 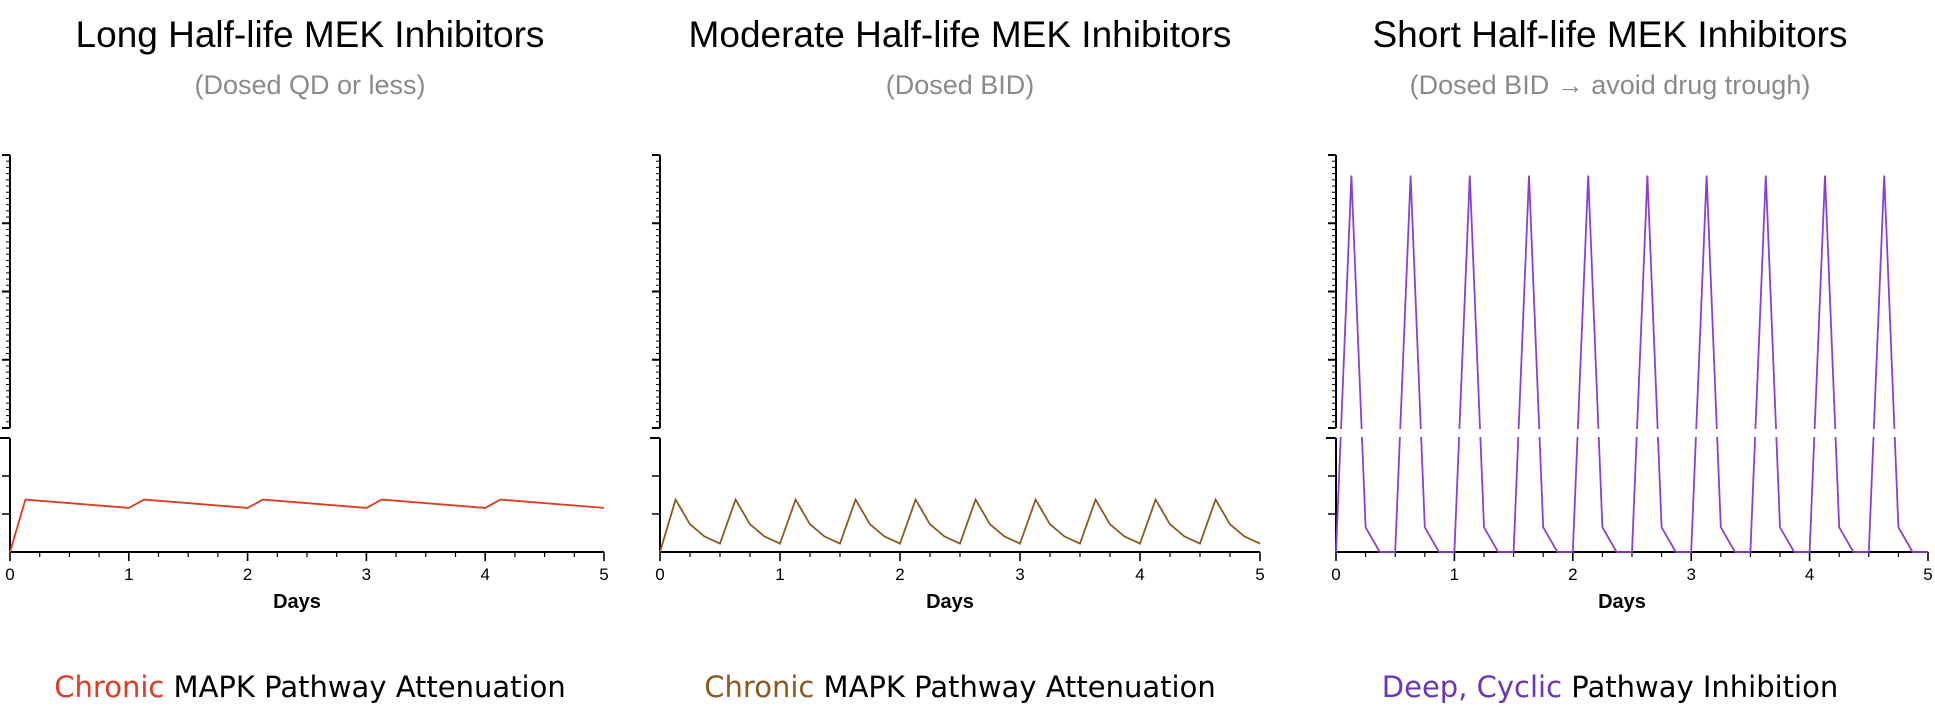 I want to click on chart-subtitle: (Dosed QD or less), so click(x=310, y=85).